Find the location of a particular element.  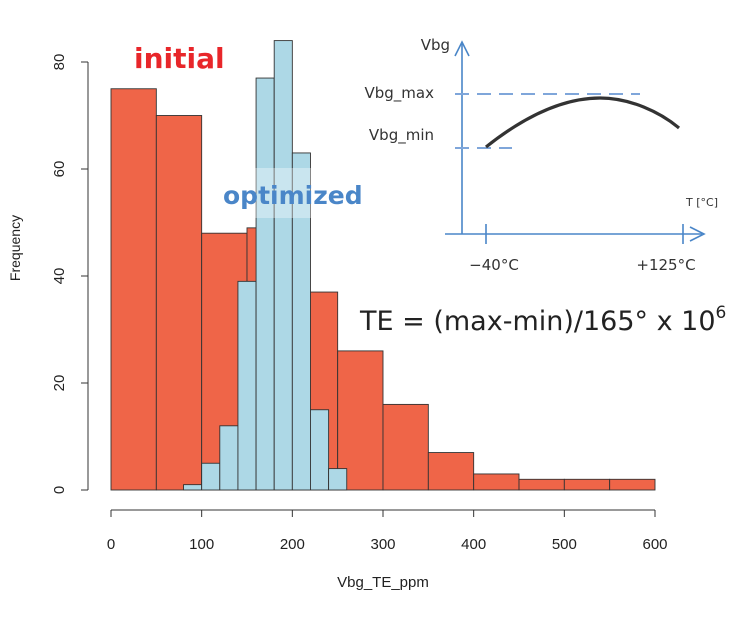

te-formula-main: TE = (max-min)/165° x 10 is located at coordinates (537, 321).